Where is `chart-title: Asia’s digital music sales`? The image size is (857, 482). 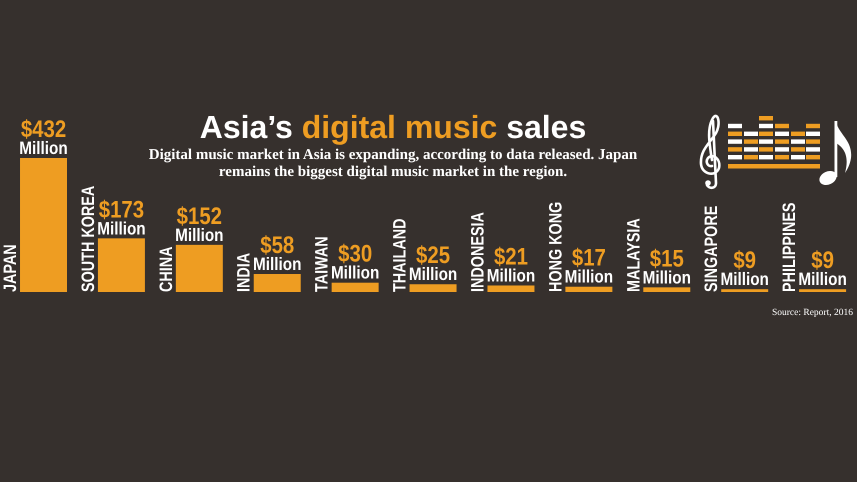 chart-title: Asia’s digital music sales is located at coordinates (393, 127).